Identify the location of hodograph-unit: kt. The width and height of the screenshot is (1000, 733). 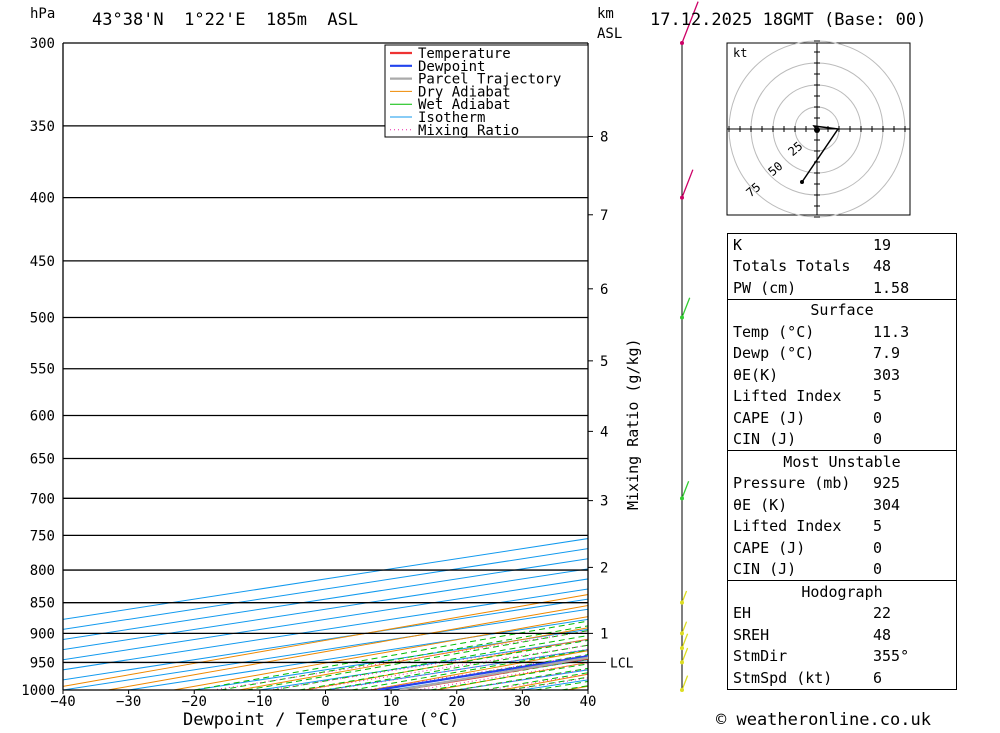
(740, 53).